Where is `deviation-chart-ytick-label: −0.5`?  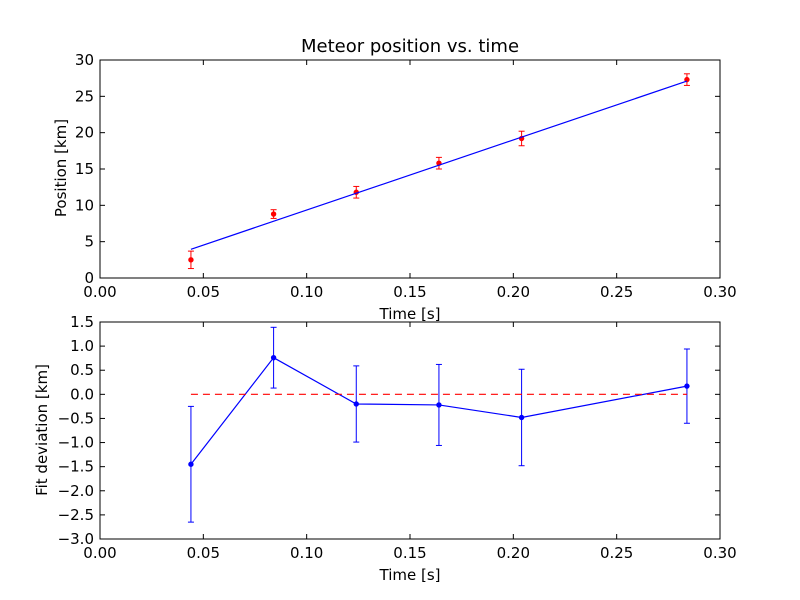 deviation-chart-ytick-label: −0.5 is located at coordinates (76, 418).